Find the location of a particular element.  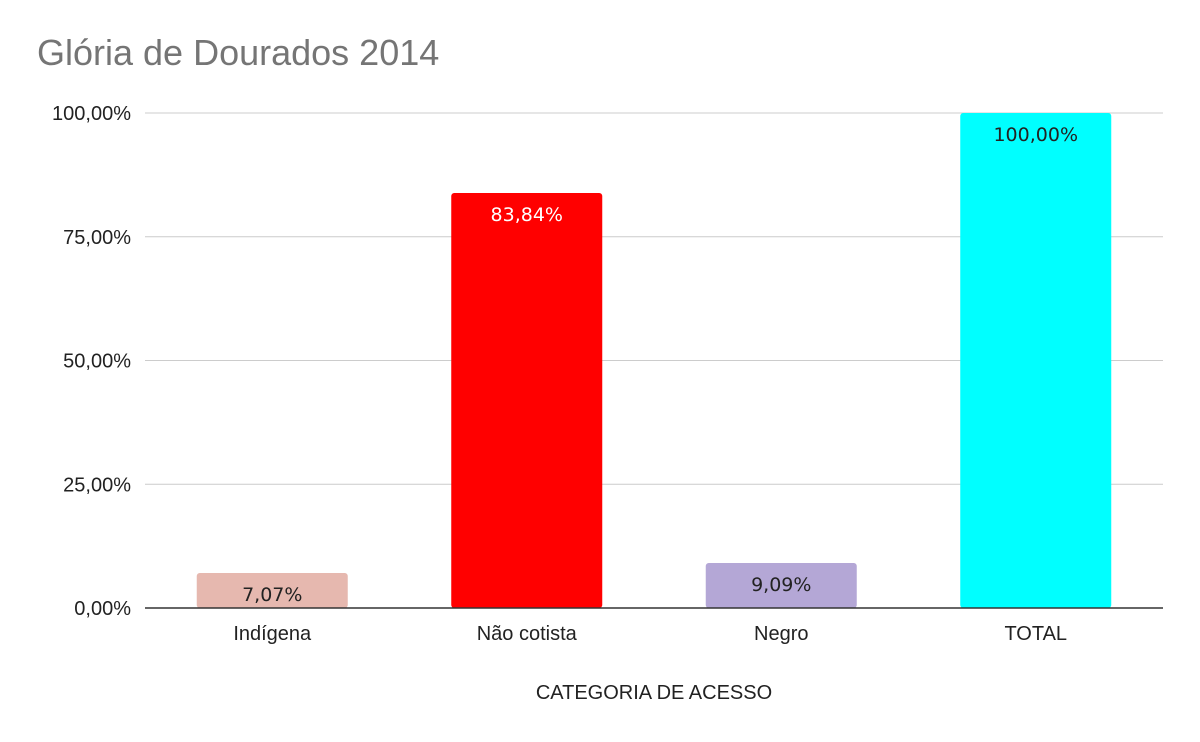

y-tick-label: 75,00% is located at coordinates (97, 238).